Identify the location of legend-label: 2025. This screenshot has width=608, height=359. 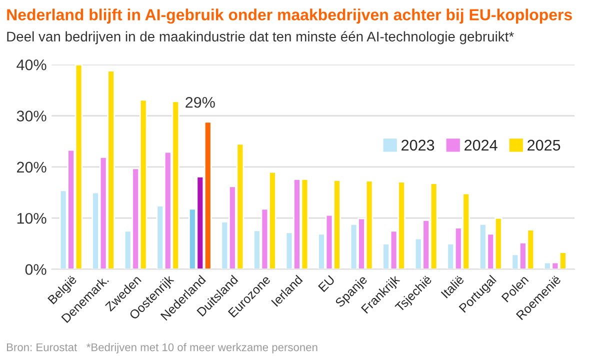
(544, 145).